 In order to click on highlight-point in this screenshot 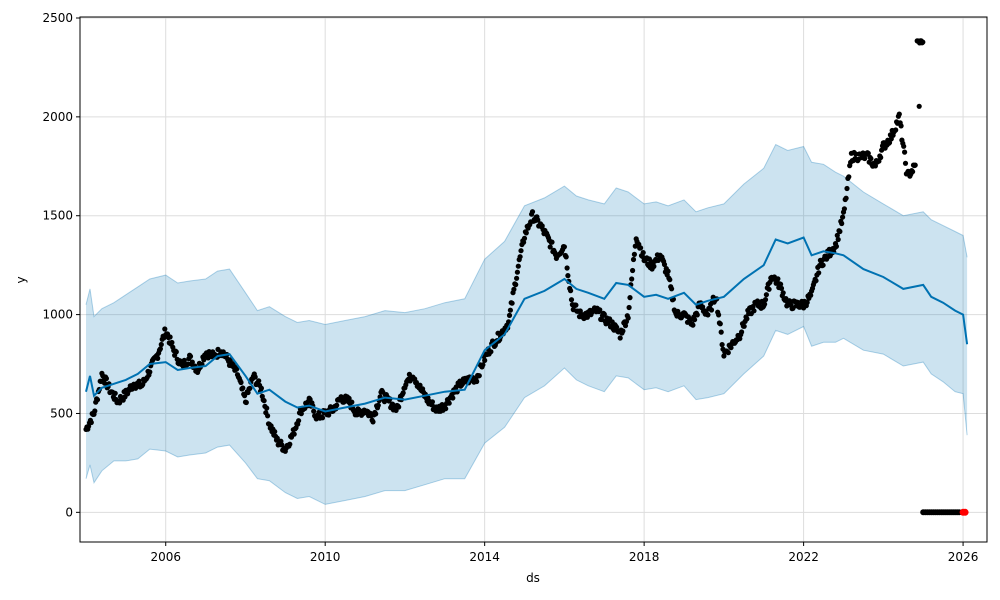, I will do `click(965, 512)`.